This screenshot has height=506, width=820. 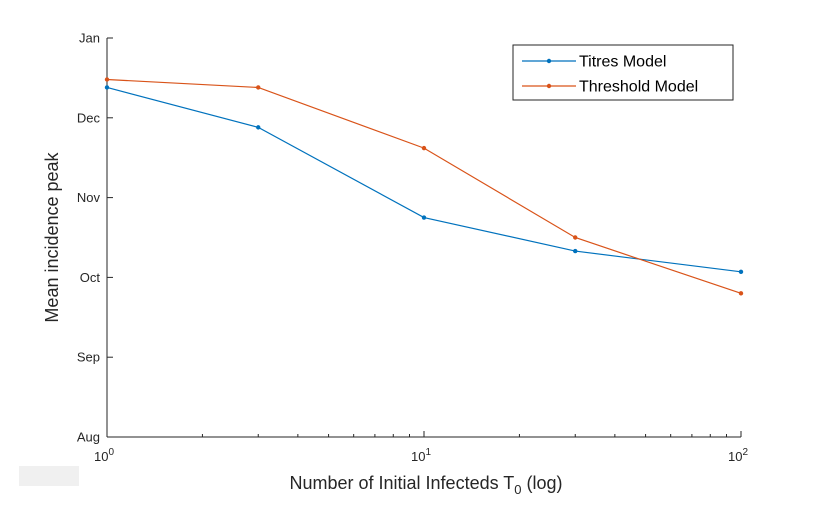 I want to click on y-tick-label: Nov, so click(x=89, y=197).